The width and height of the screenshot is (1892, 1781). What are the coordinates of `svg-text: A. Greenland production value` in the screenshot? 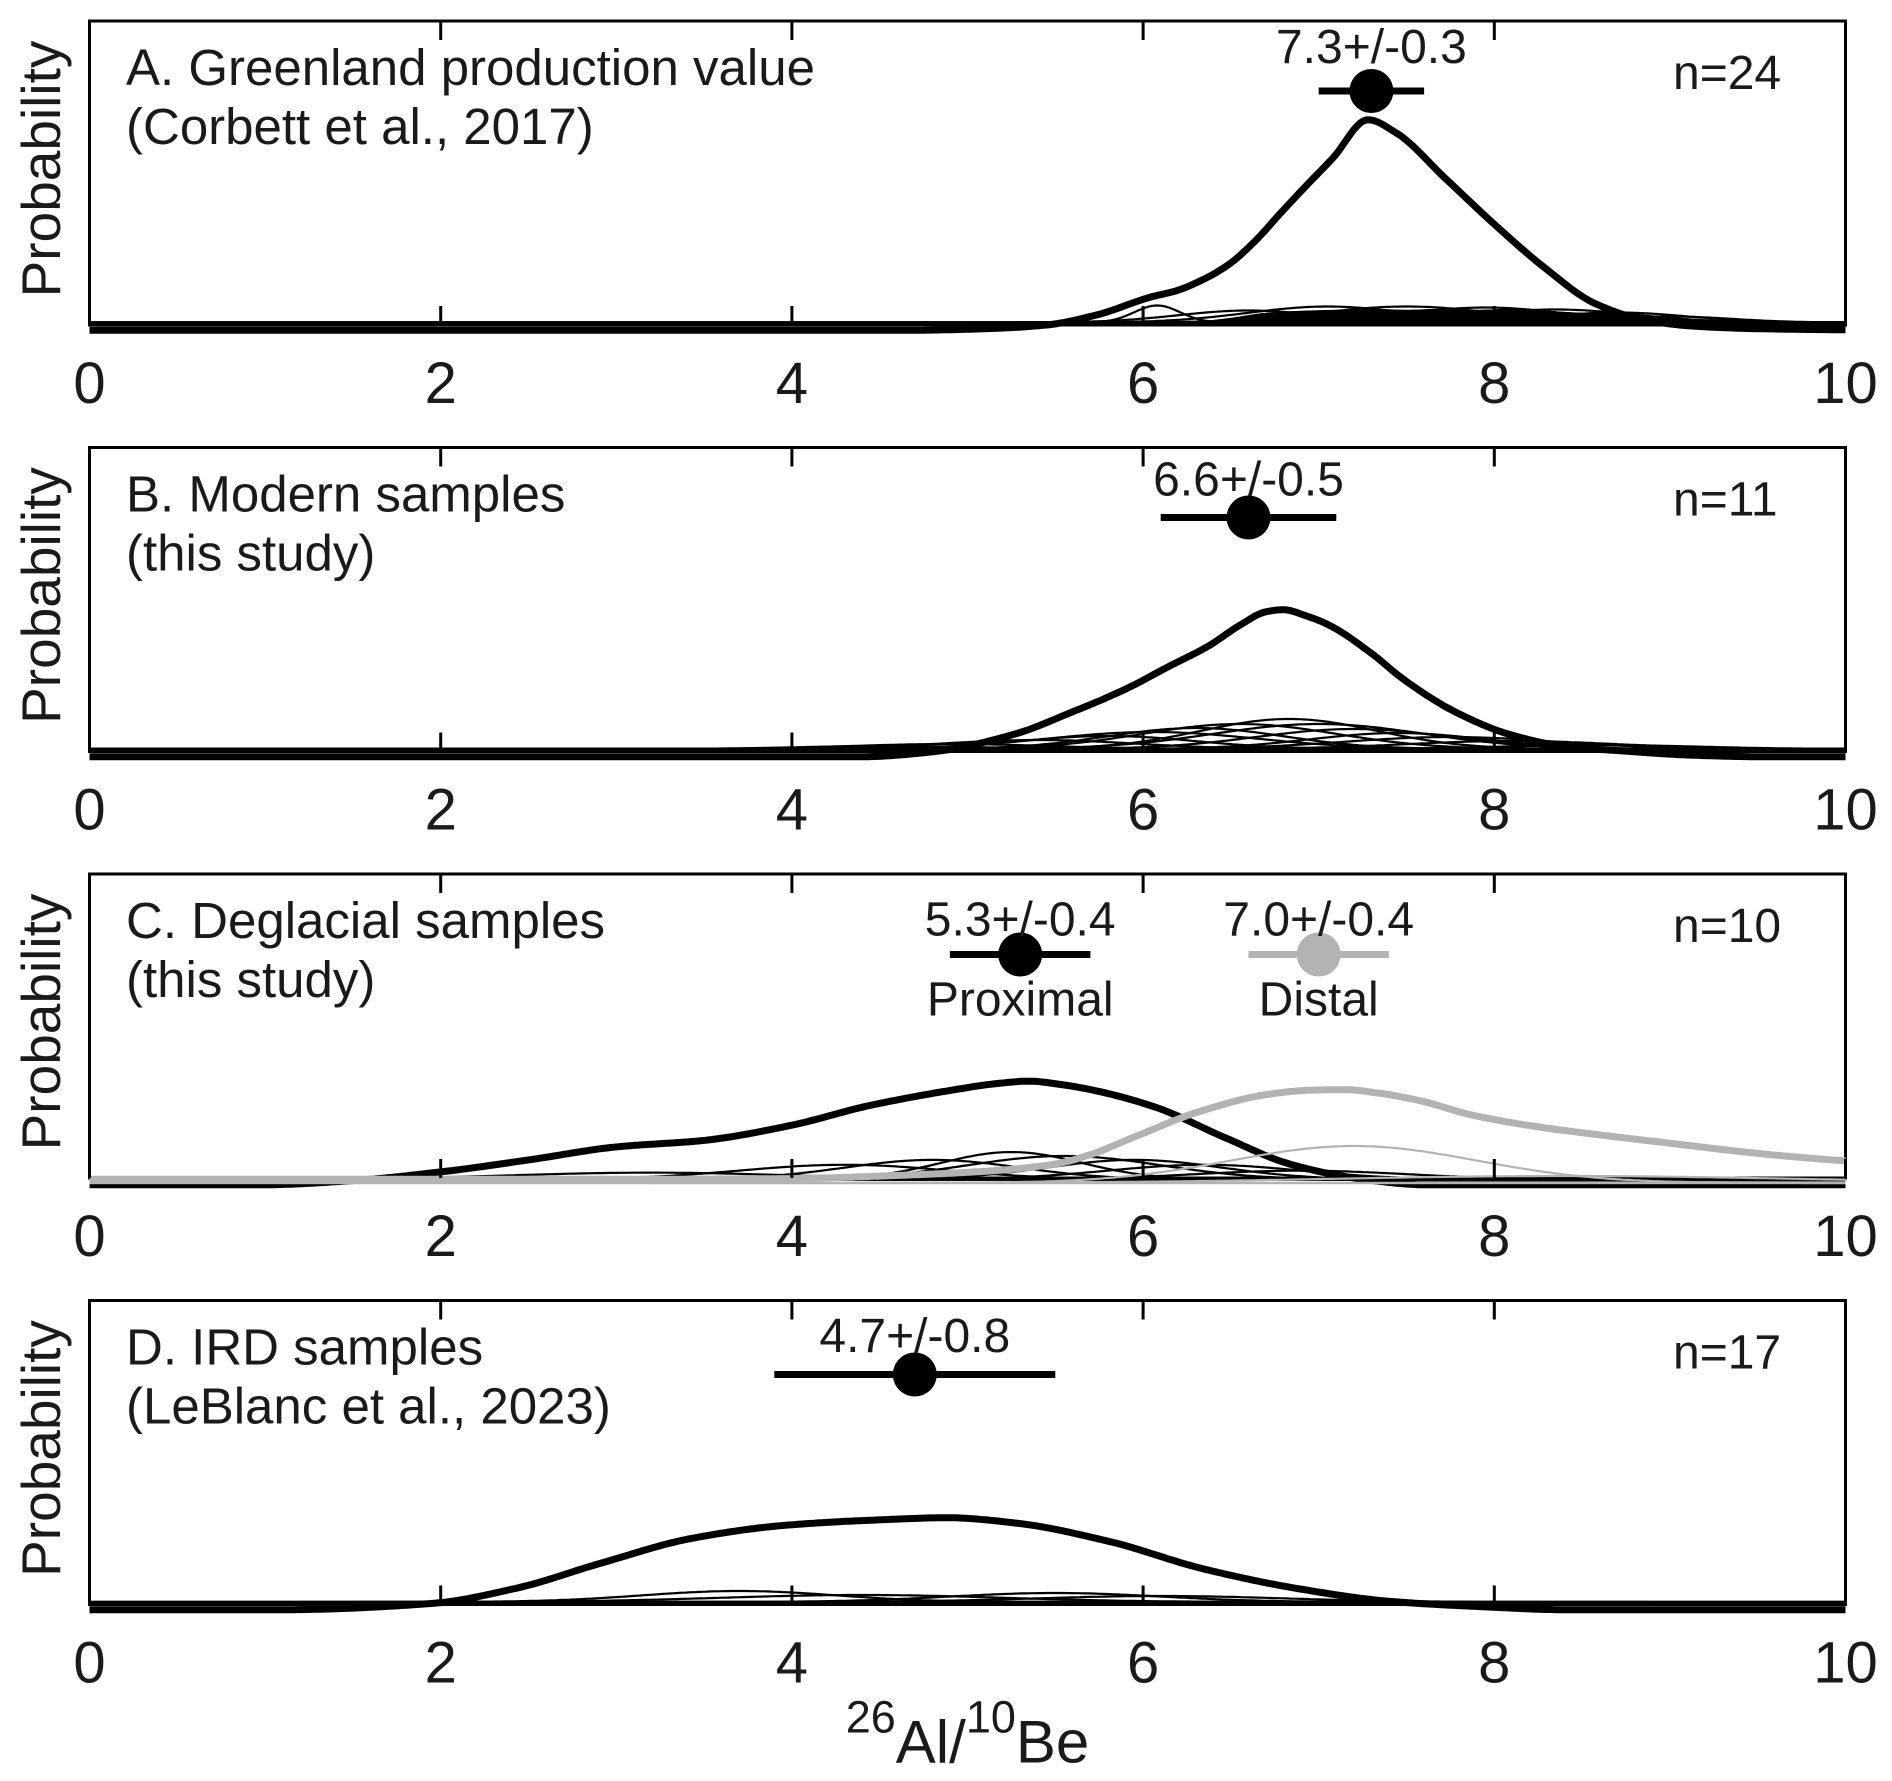 It's located at (470, 67).